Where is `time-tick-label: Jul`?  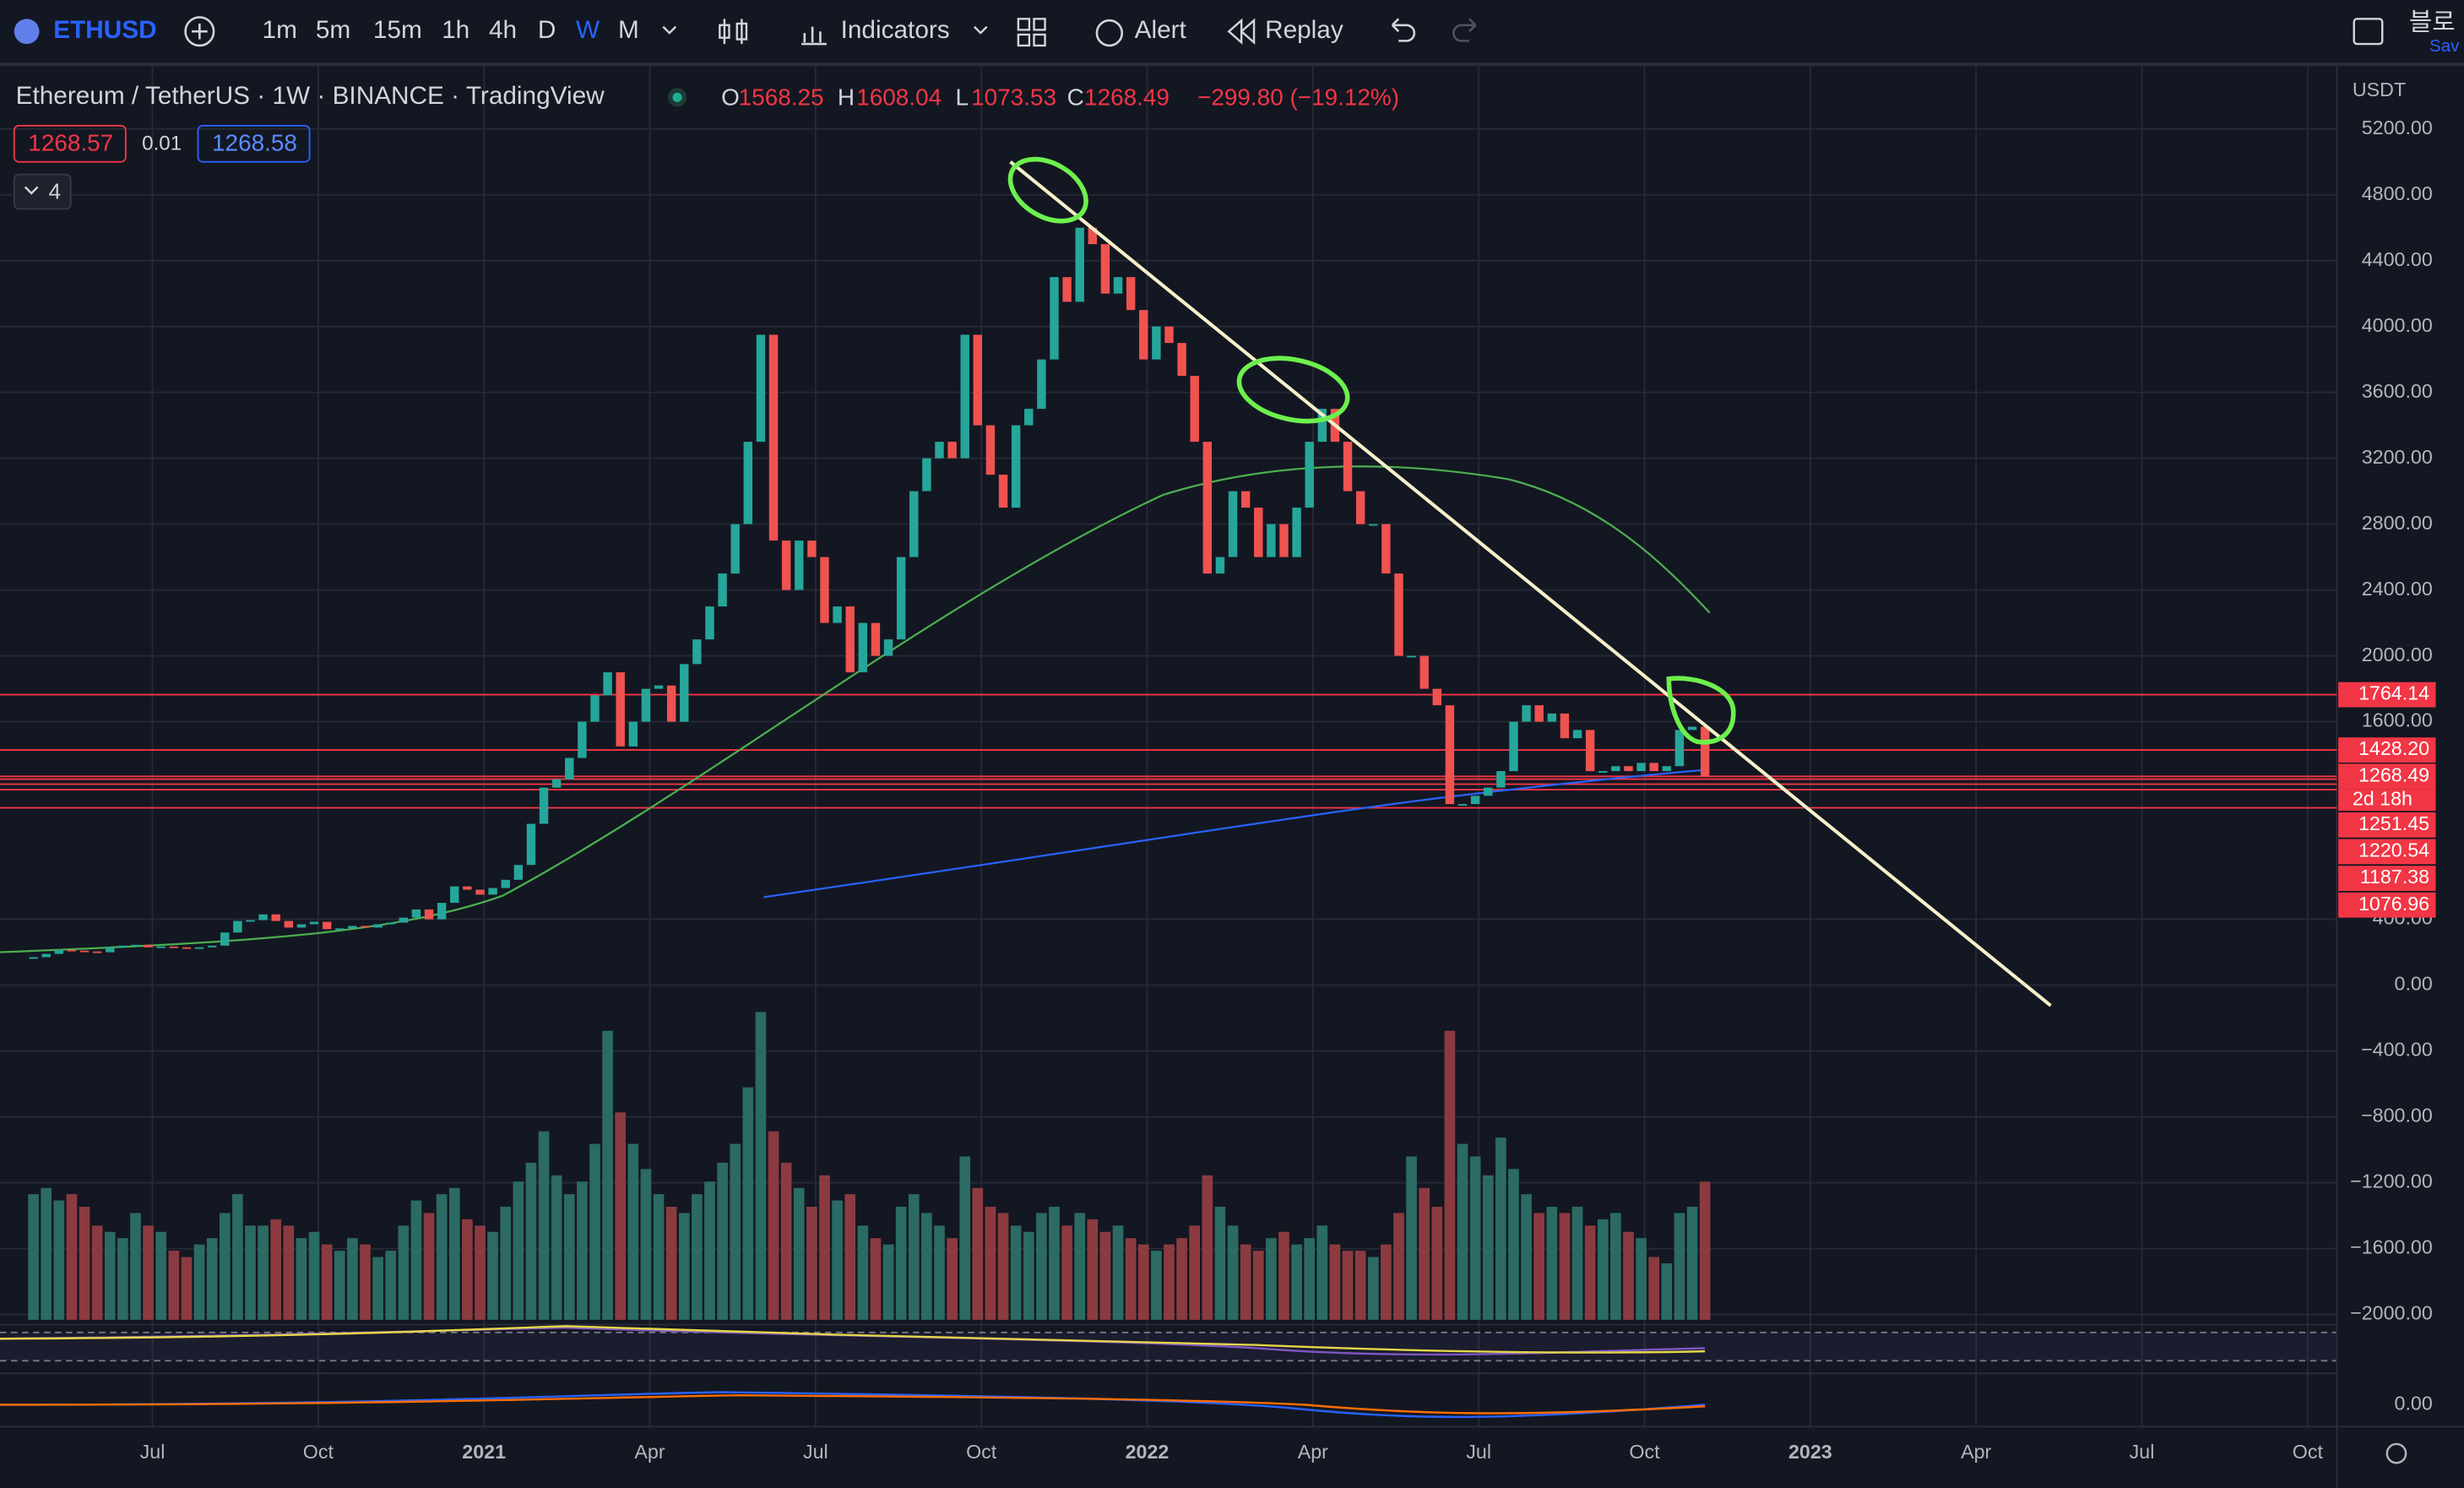 time-tick-label: Jul is located at coordinates (1478, 1452).